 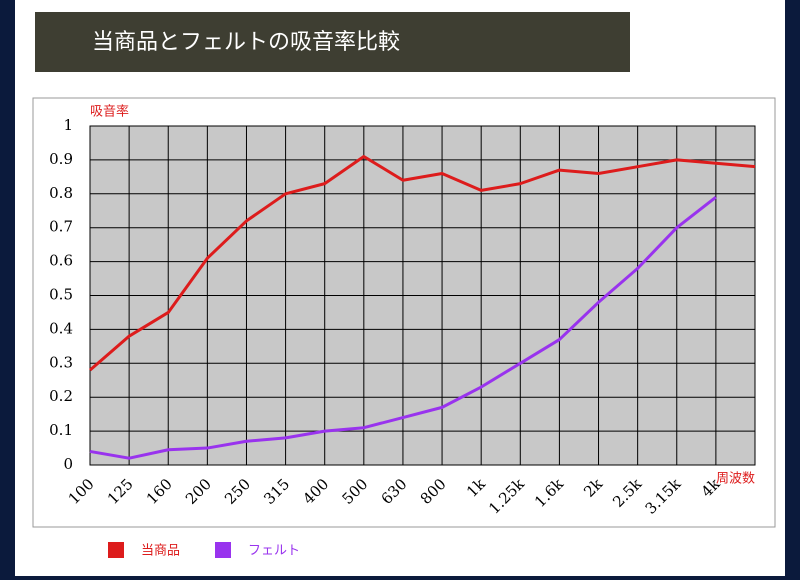 What do you see at coordinates (61, 159) in the screenshot?
I see `y-tick-label: 0.9` at bounding box center [61, 159].